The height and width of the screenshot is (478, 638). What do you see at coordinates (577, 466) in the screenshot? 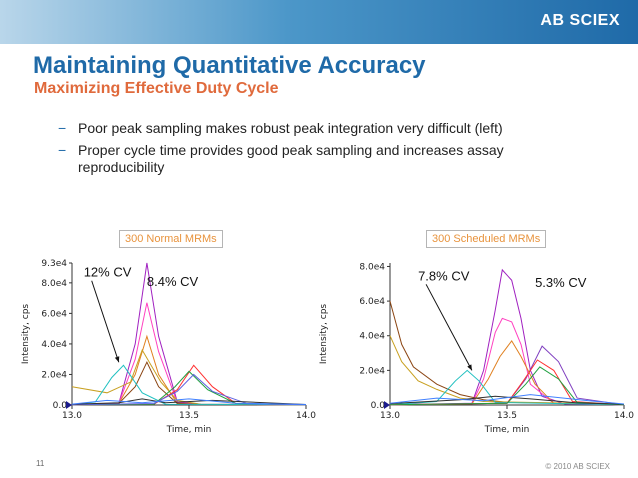
I see `copyright-text: © 2010 AB SCIEX` at bounding box center [577, 466].